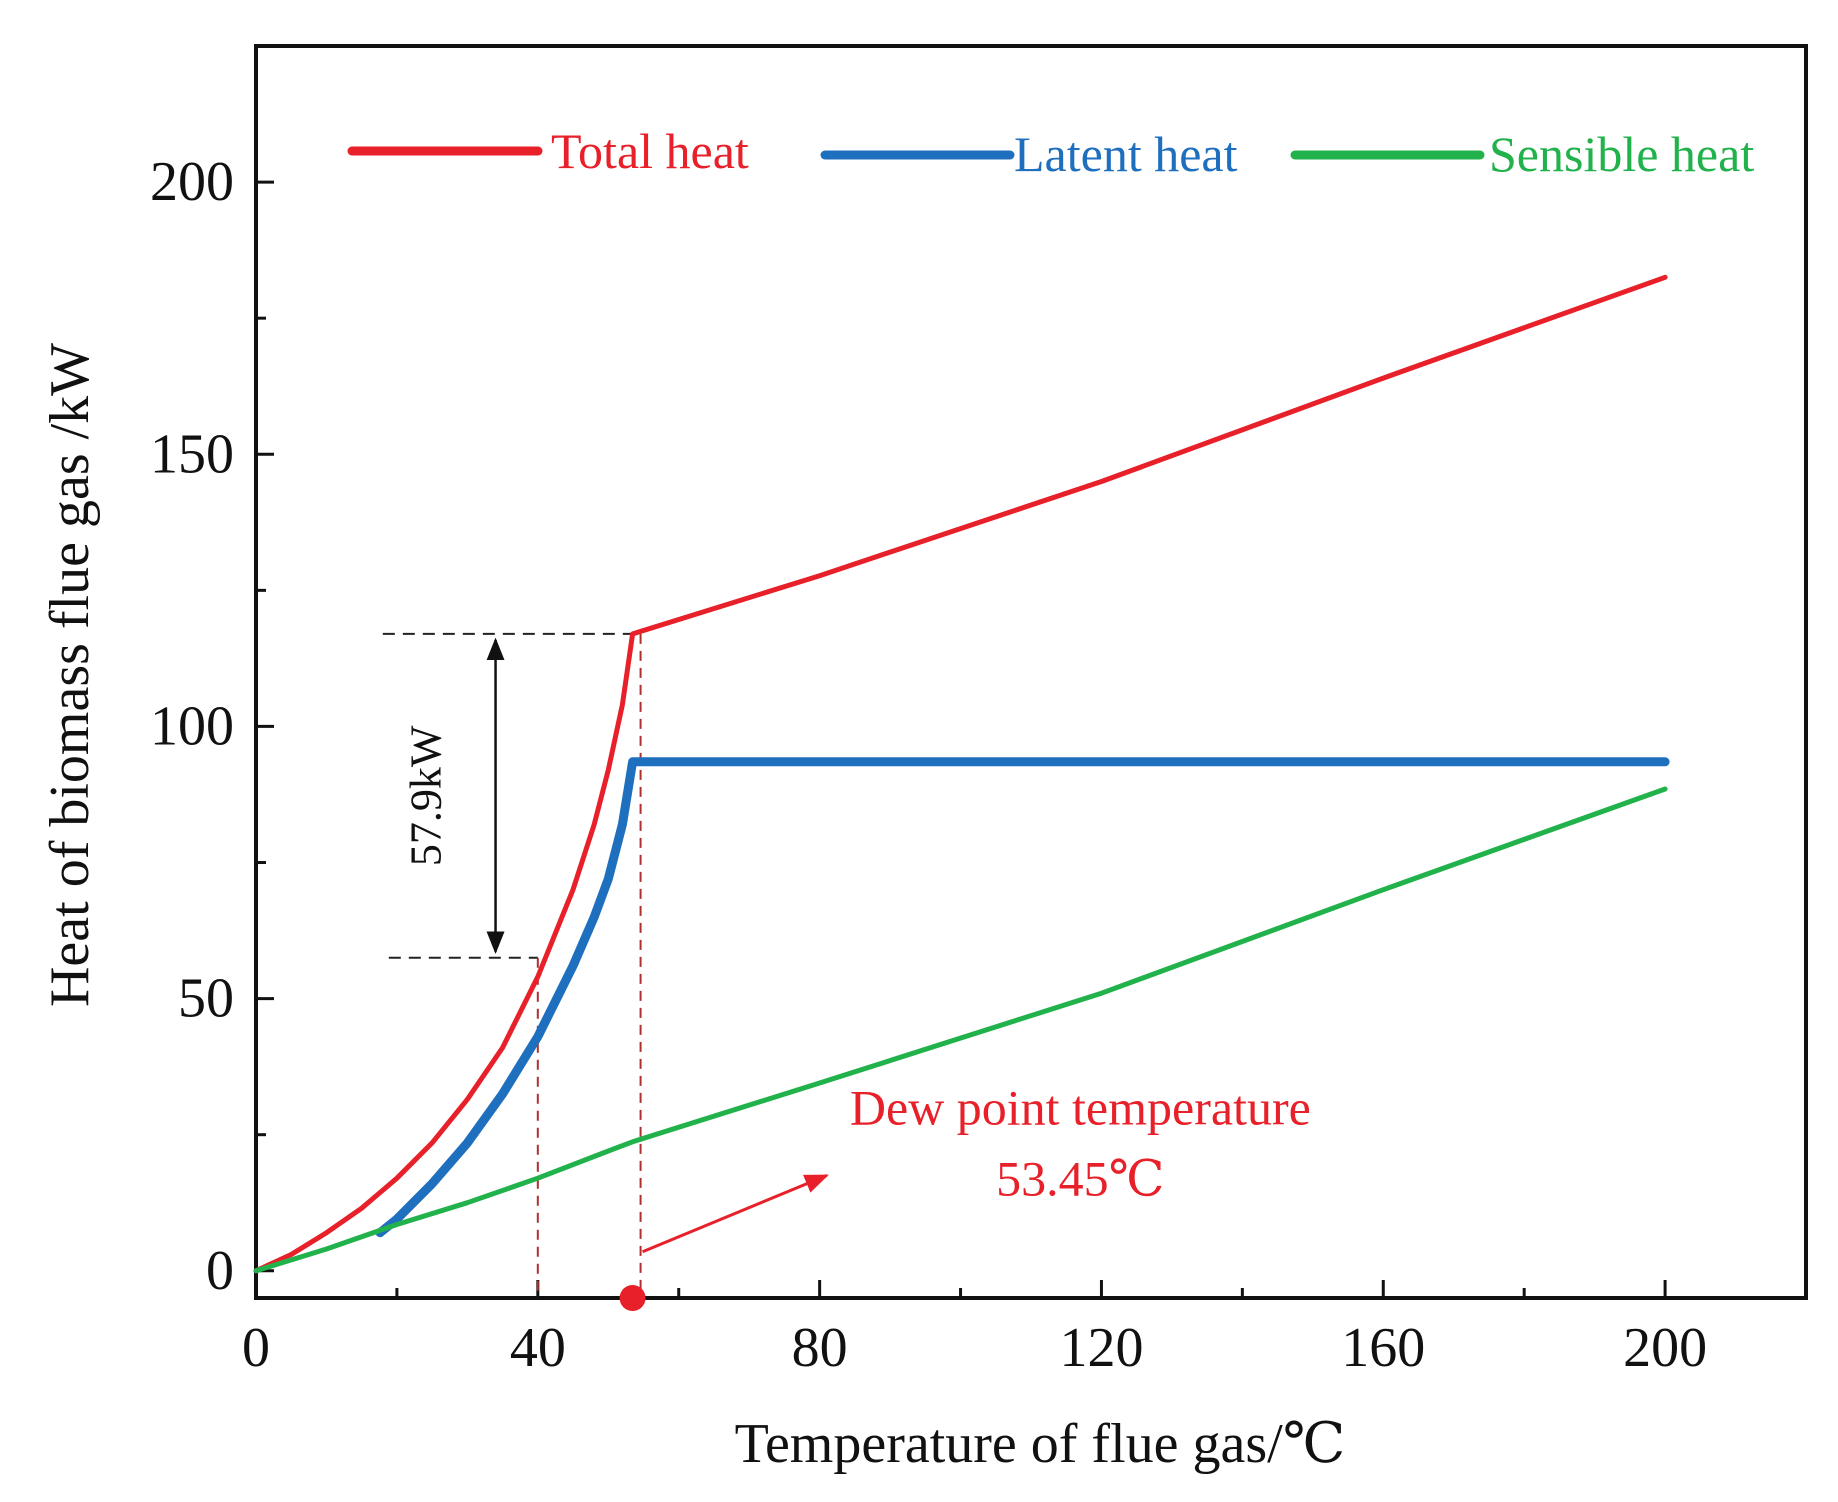 The width and height of the screenshot is (1838, 1502). Describe the element at coordinates (192, 454) in the screenshot. I see `y-tick-label-150: 150` at that location.